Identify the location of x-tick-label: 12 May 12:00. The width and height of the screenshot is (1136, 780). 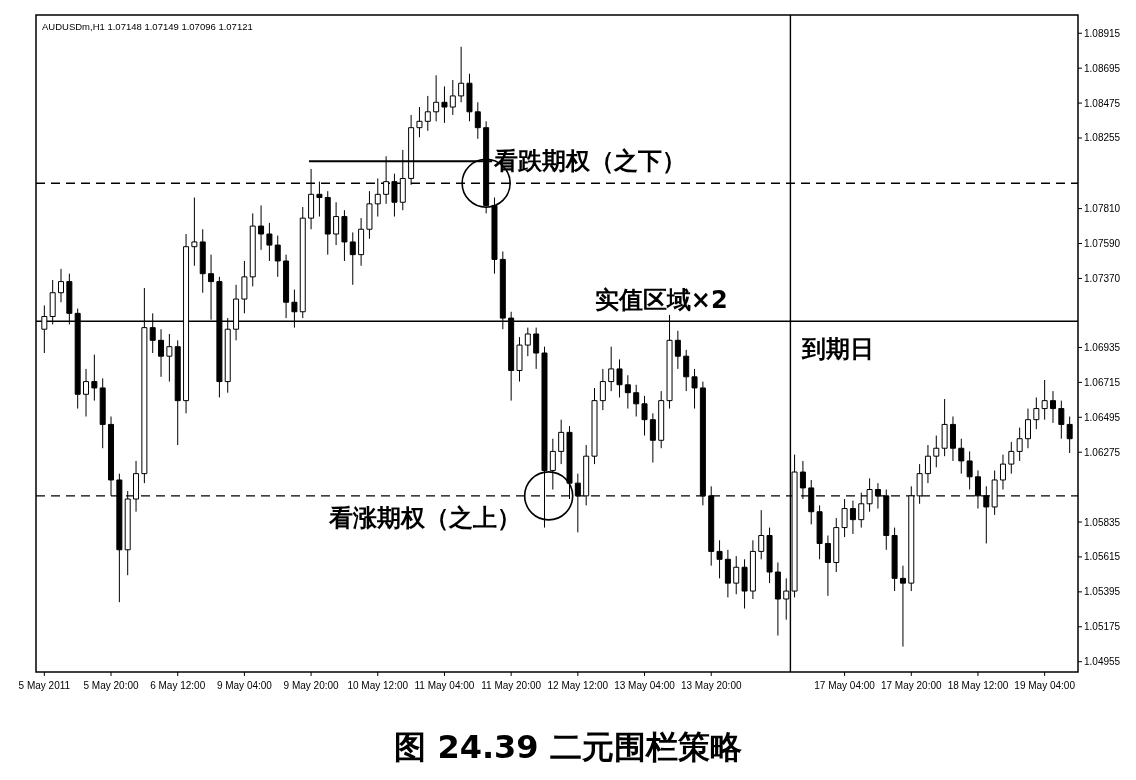
(578, 685).